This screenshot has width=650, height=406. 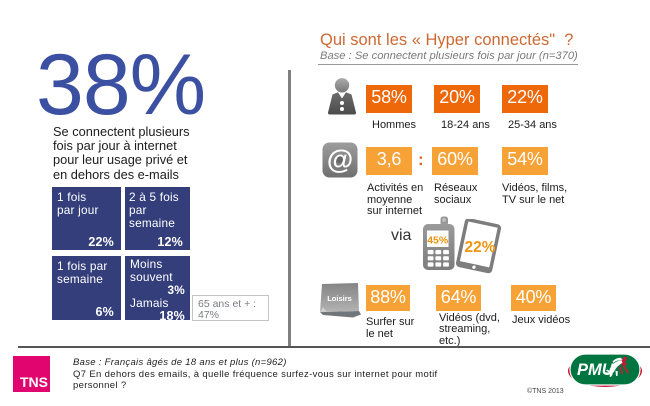 What do you see at coordinates (479, 247) in the screenshot?
I see `svg-text: 22%` at bounding box center [479, 247].